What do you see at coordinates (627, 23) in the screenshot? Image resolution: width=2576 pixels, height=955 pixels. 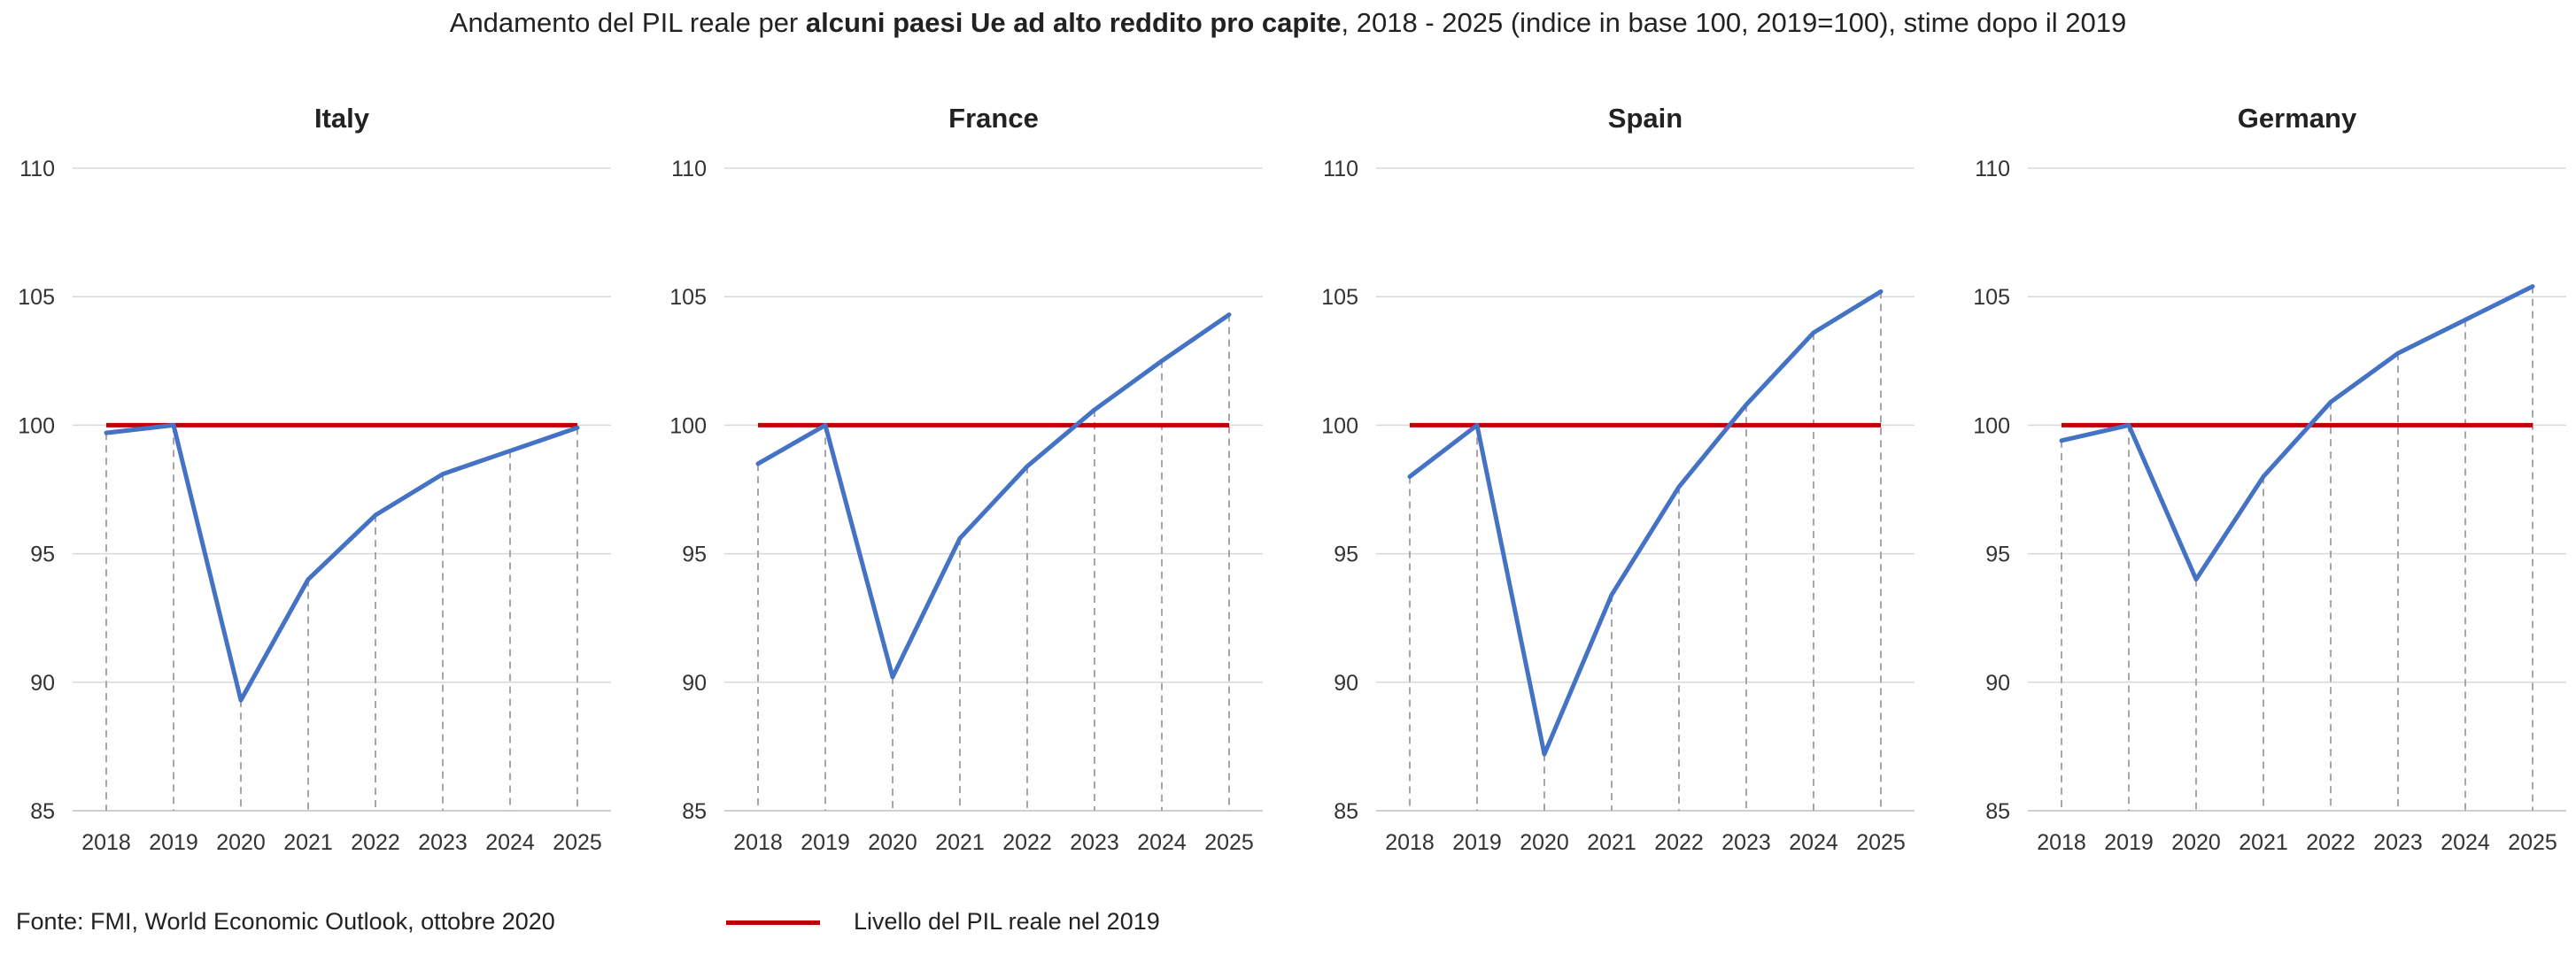 I see `title-prefix: Andamento del PIL reale per` at bounding box center [627, 23].